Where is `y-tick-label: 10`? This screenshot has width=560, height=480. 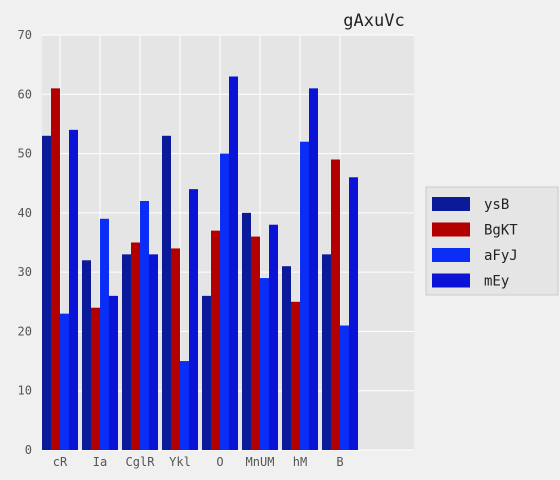 y-tick-label: 10 is located at coordinates (25, 391).